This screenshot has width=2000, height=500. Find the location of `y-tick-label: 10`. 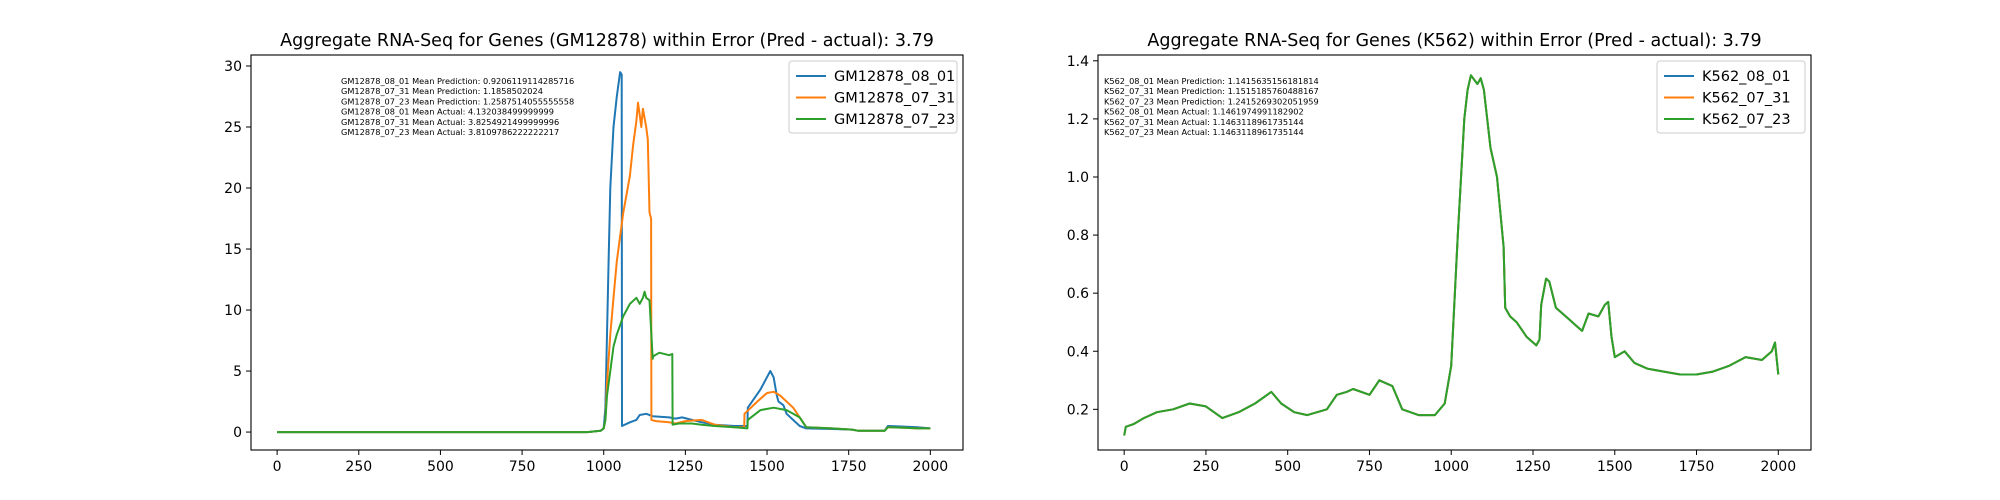

y-tick-label: 10 is located at coordinates (233, 311).